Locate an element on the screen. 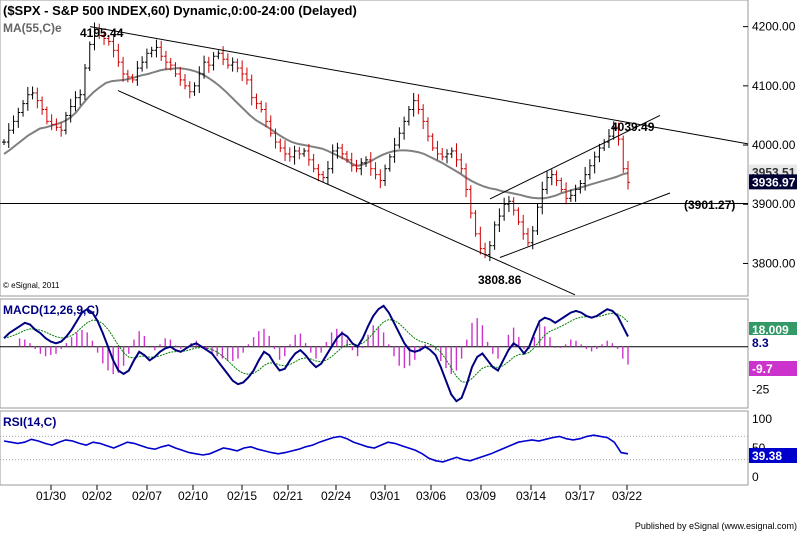  rsi-line is located at coordinates (316, 448).